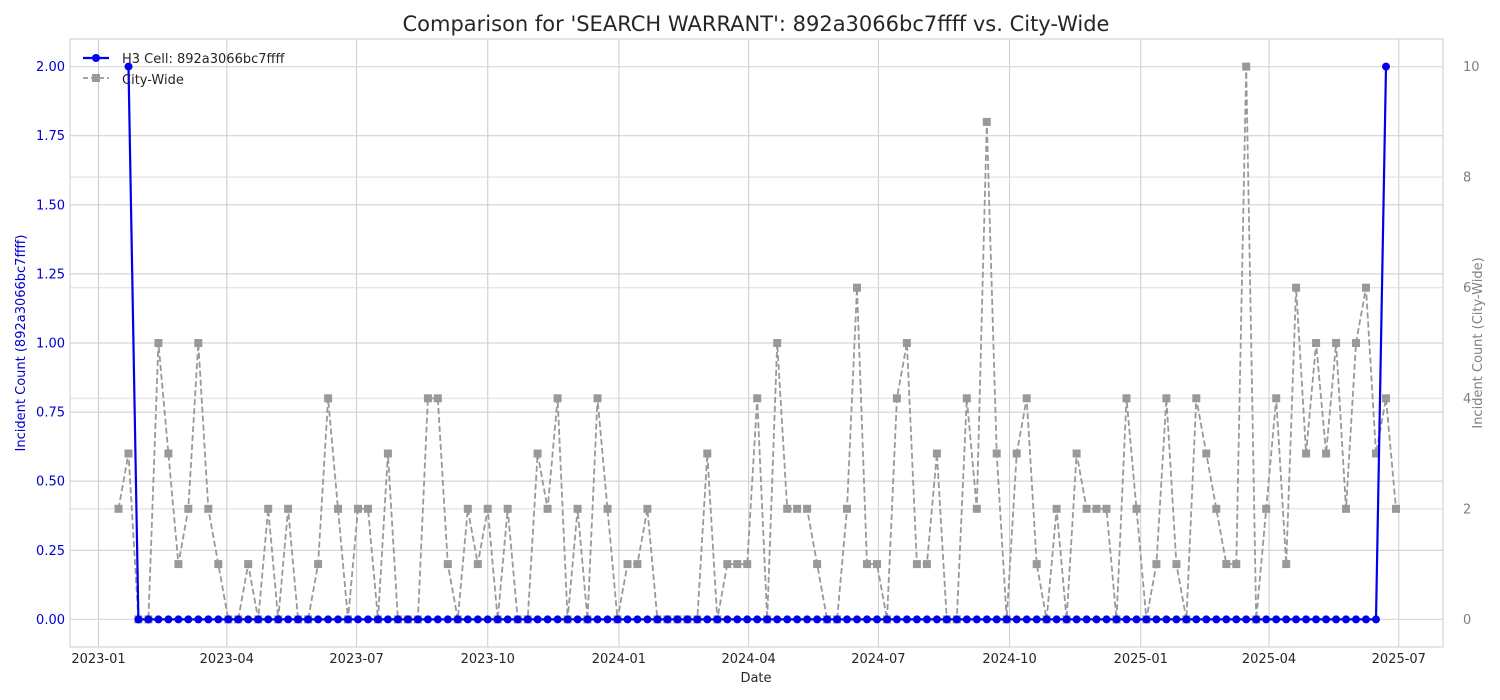 Image resolution: width=1500 pixels, height=700 pixels. What do you see at coordinates (50, 136) in the screenshot?
I see `y-left-tick-label: 1.75` at bounding box center [50, 136].